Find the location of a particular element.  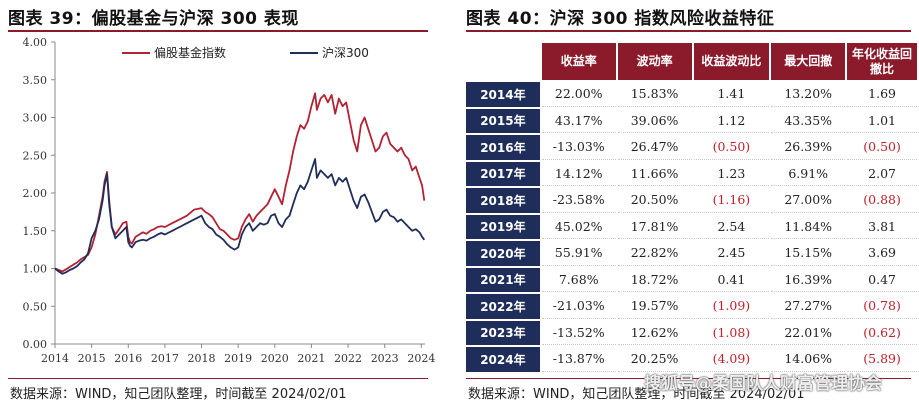

cell-return: 55.91% is located at coordinates (578, 253).